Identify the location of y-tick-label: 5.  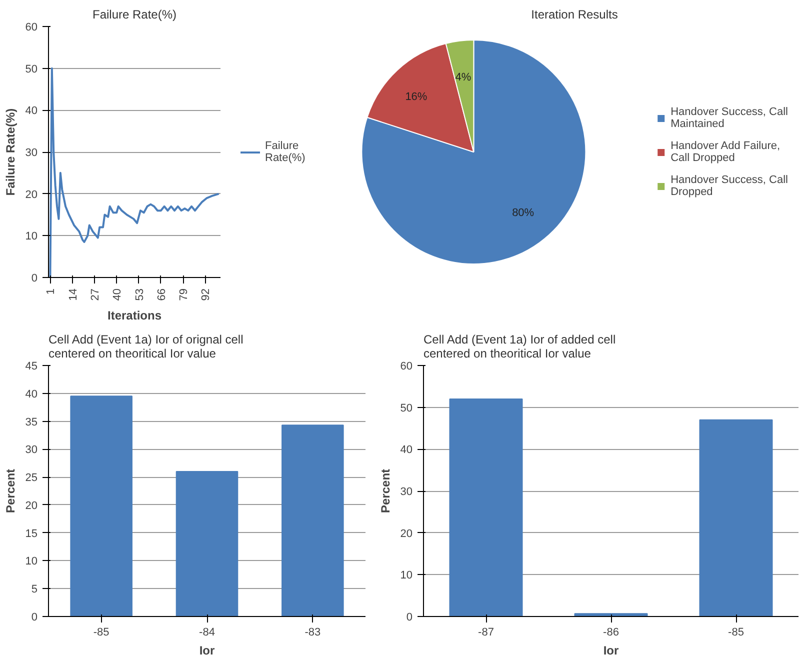
(34, 590).